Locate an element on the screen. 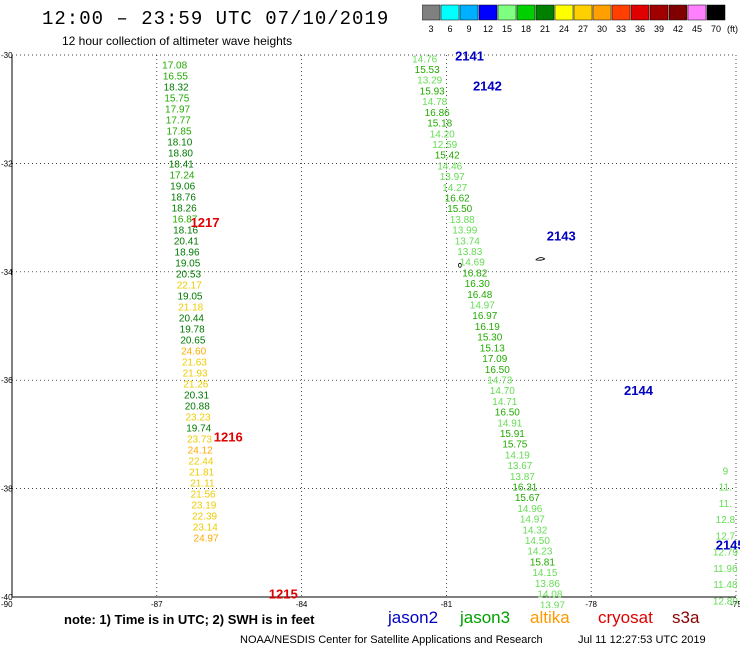 This screenshot has width=740, height=650. wave-height-value: 20.88 is located at coordinates (197, 407).